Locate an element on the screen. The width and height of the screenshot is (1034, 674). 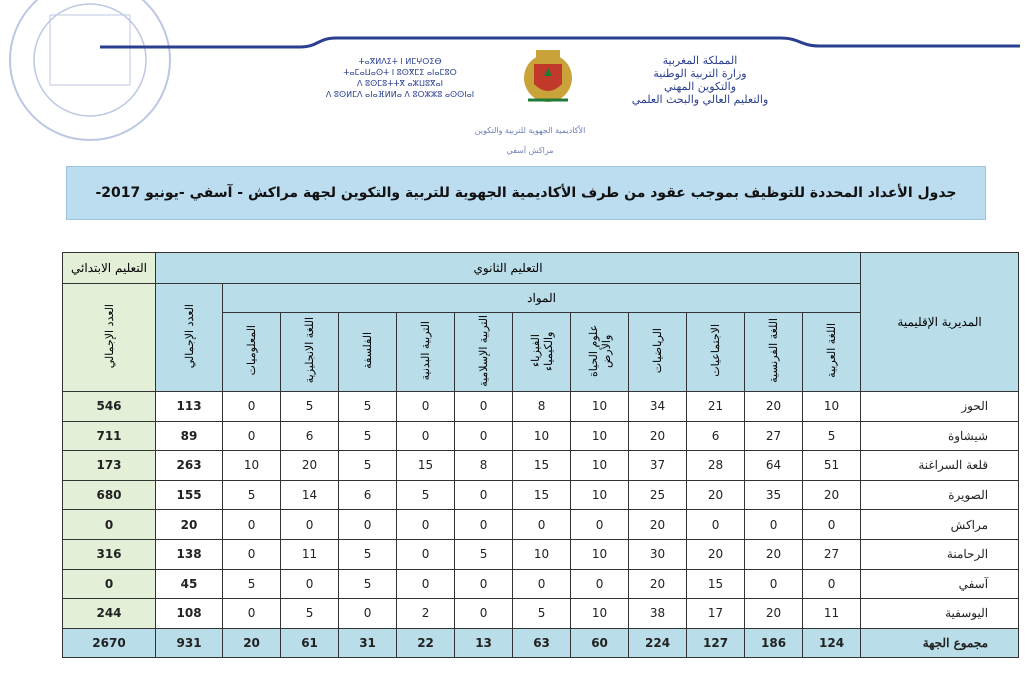
direction-name: الرحامنة is located at coordinates (940, 554).